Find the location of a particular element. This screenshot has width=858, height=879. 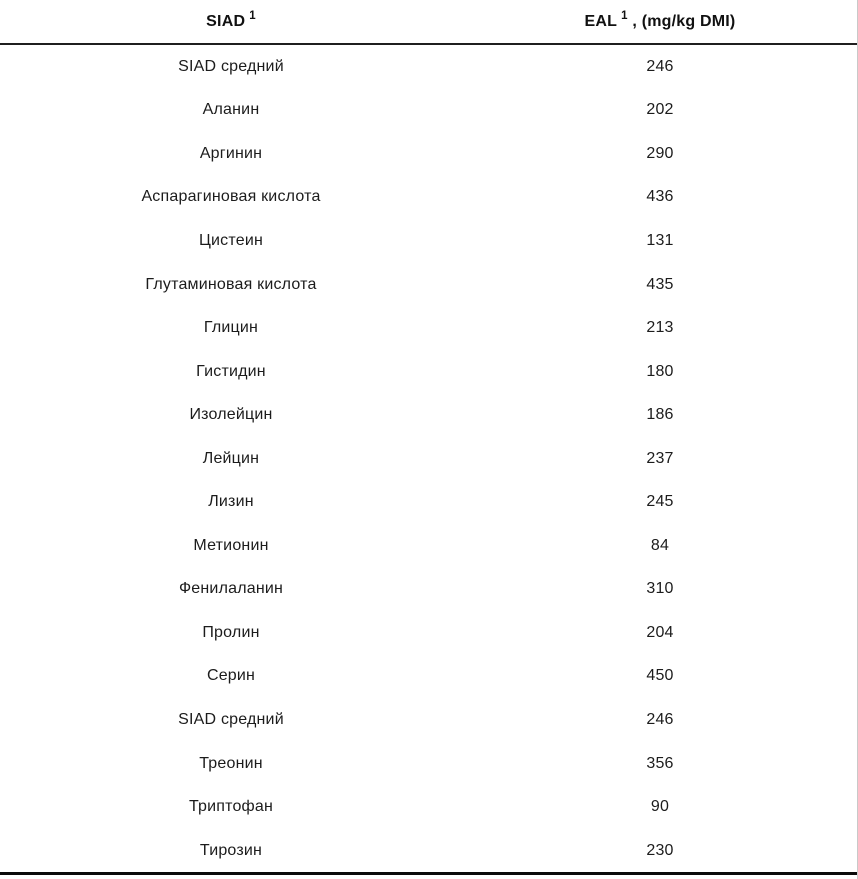

amino-acid-name: Гистидин is located at coordinates (231, 371).